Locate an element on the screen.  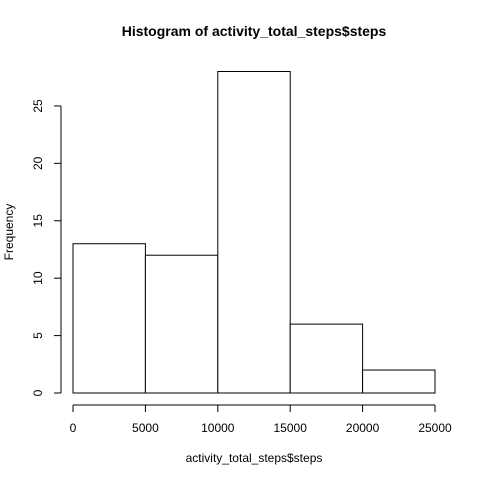
x-tick-label: 5000 is located at coordinates (145, 428).